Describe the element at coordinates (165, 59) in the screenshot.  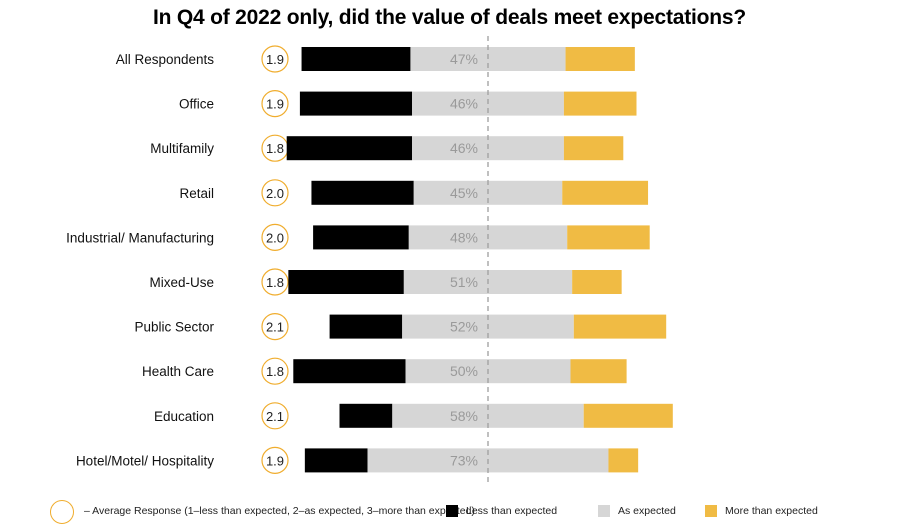
I see `category-label: All Respondents` at that location.